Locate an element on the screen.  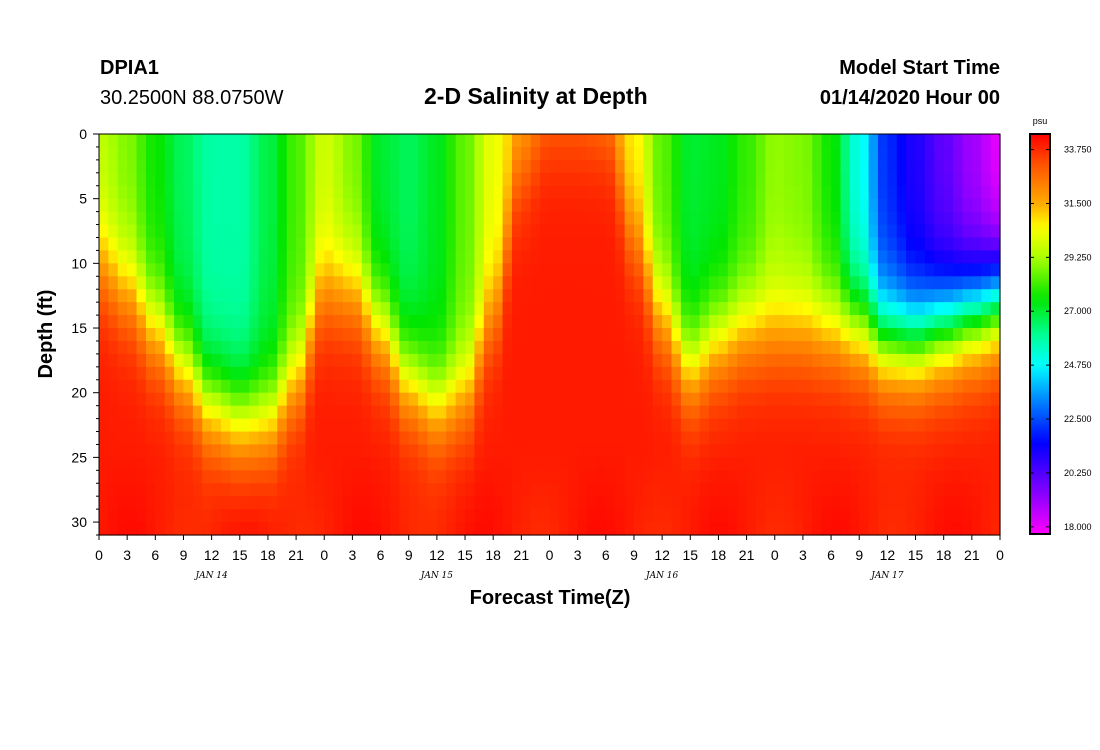
y-tick-label: 0 is located at coordinates (83, 134).